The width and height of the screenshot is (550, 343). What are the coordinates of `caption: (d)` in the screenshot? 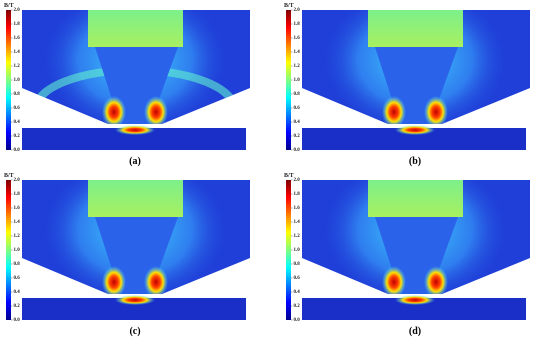 It's located at (415, 331).